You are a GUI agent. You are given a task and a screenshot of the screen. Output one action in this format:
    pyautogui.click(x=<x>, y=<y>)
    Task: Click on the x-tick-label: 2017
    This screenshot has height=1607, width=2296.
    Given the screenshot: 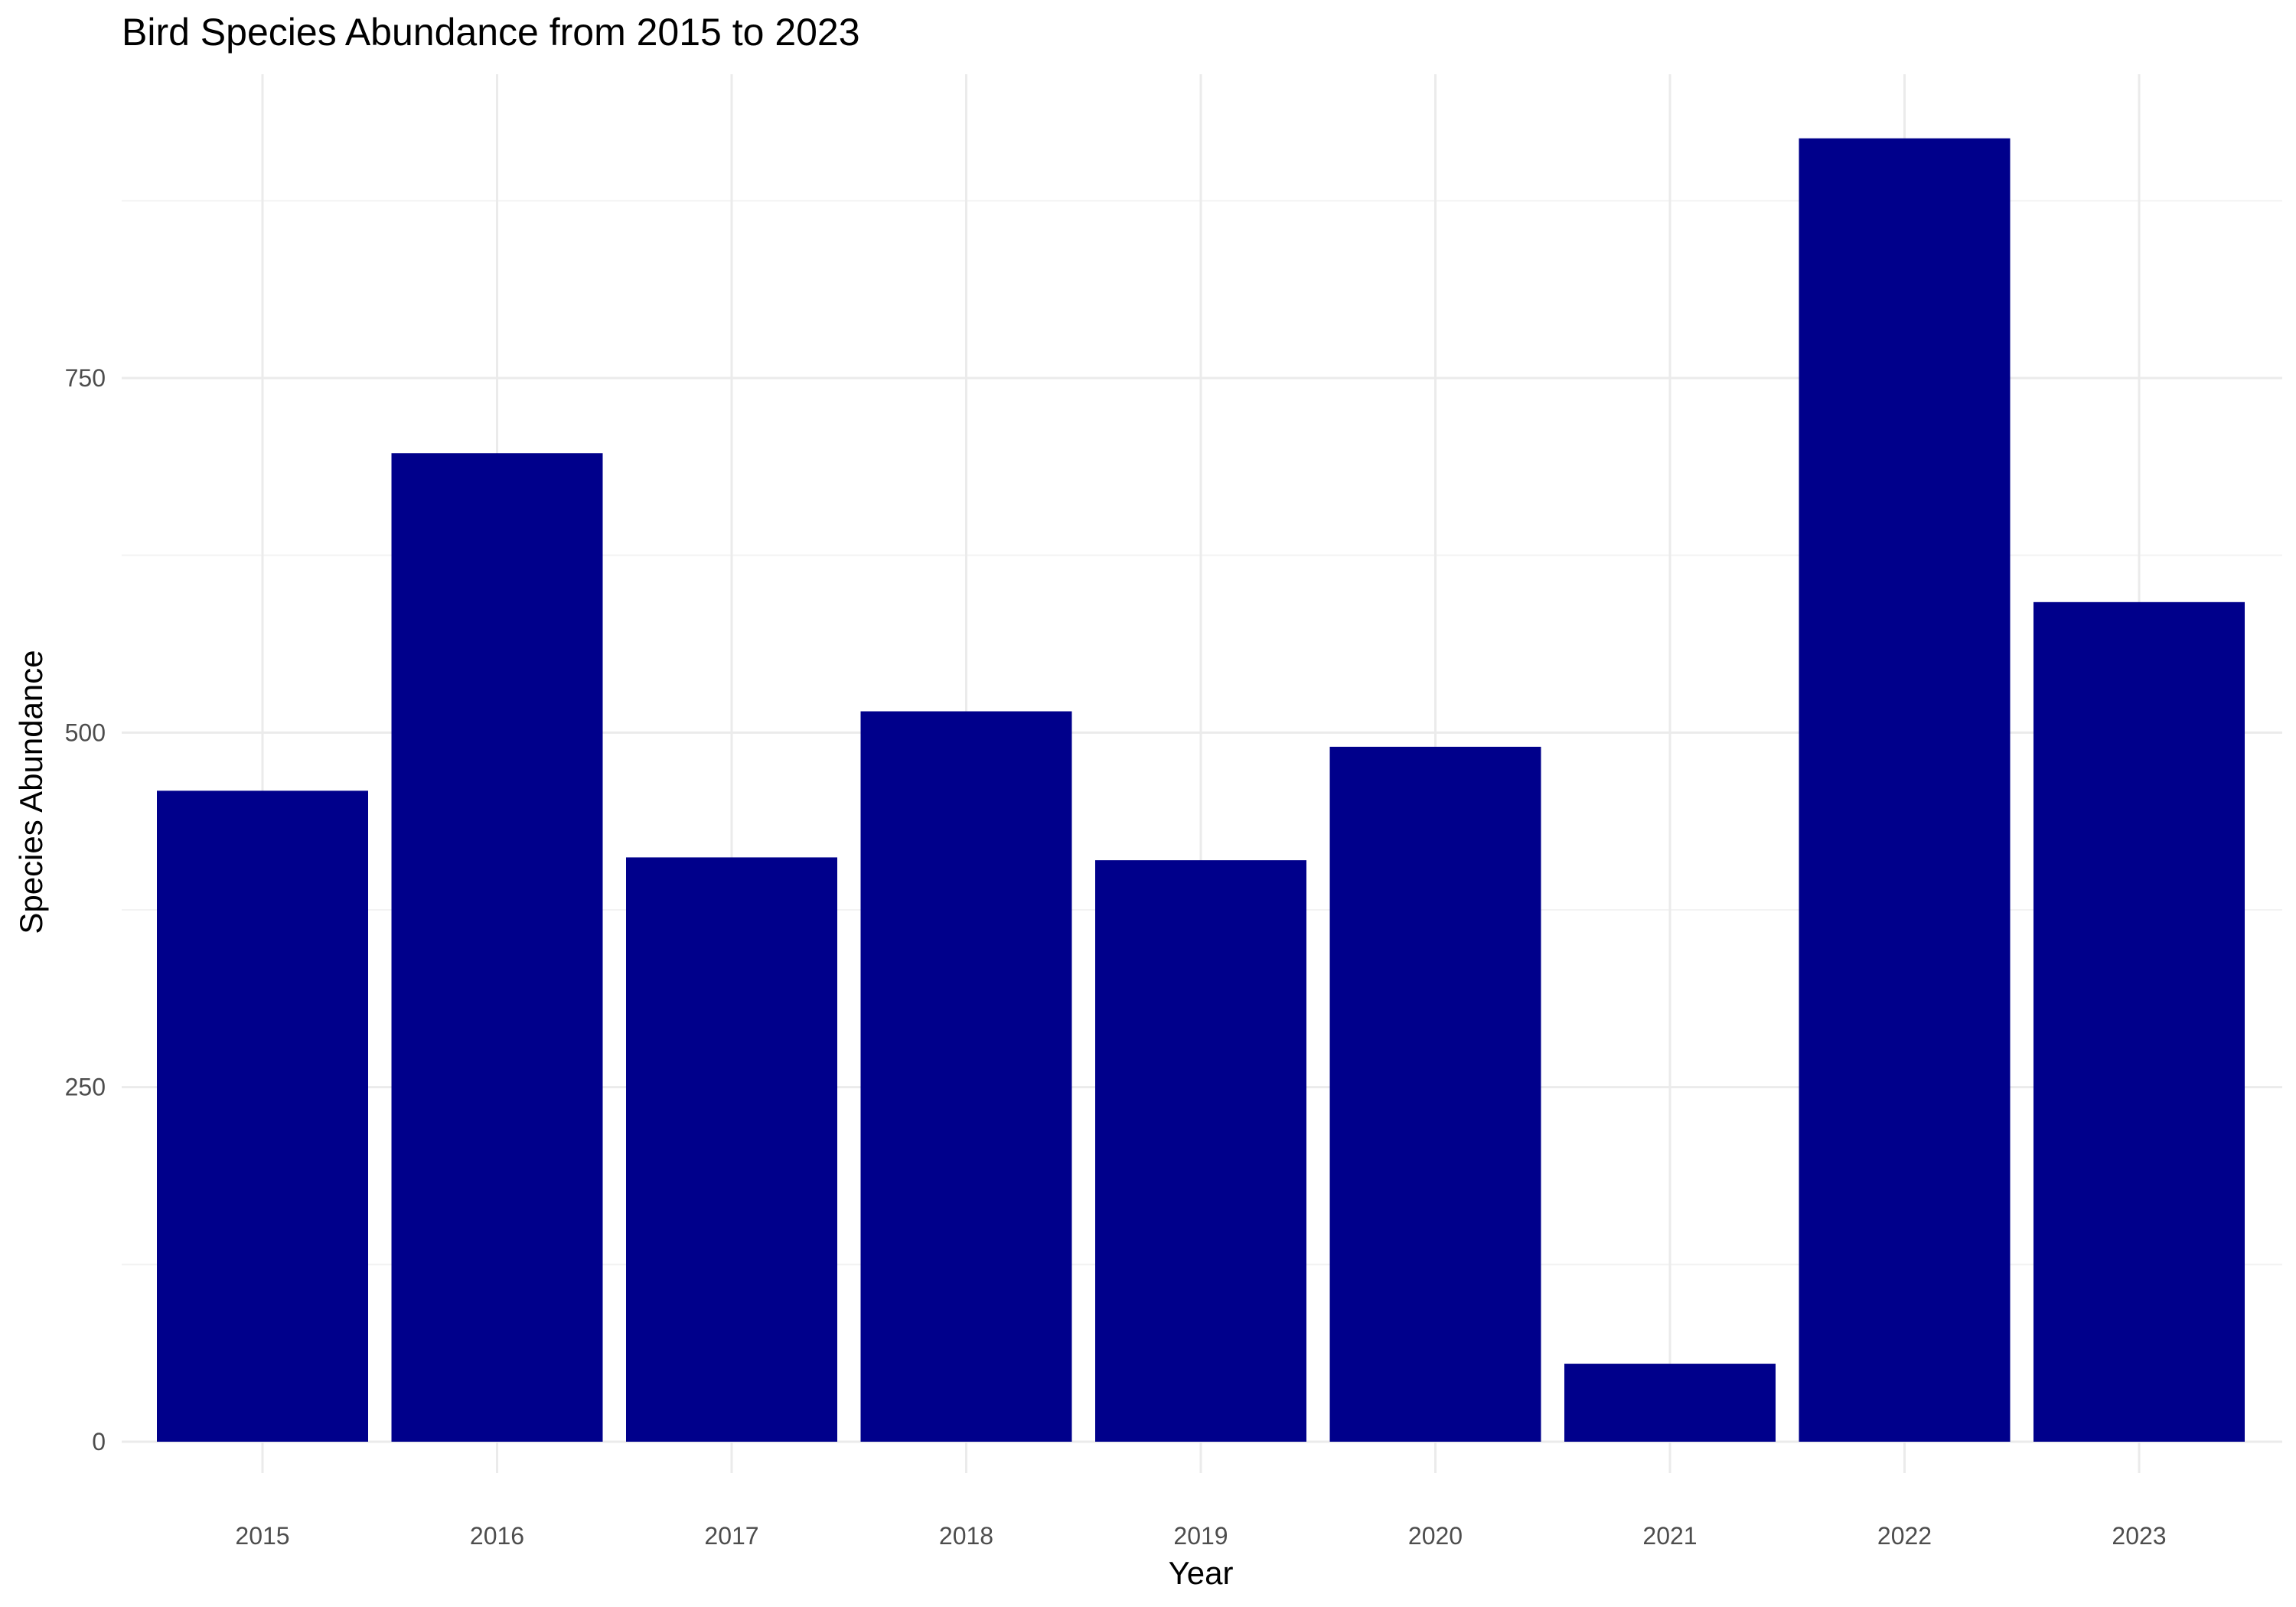 What is the action you would take?
    pyautogui.click(x=731, y=1536)
    